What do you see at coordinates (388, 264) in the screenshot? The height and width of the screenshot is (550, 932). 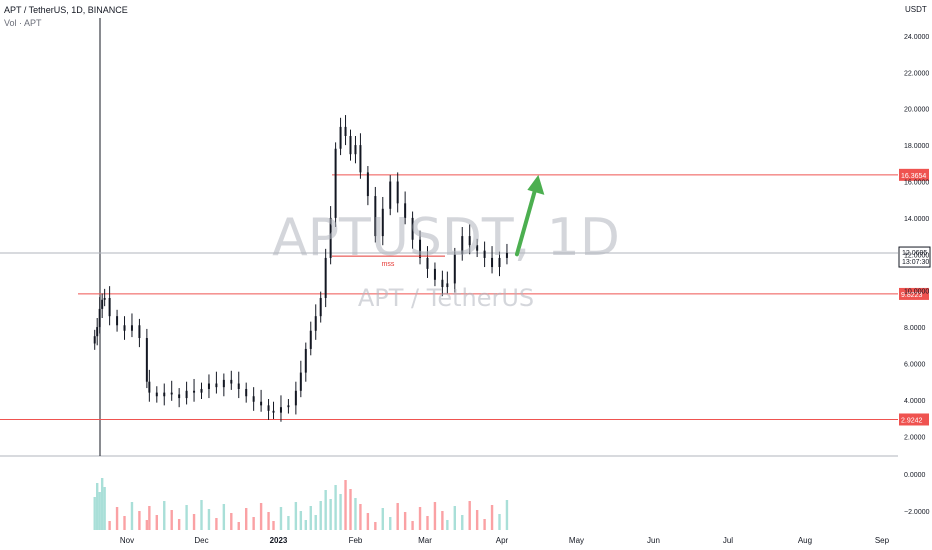 I see `mss-label: mss` at bounding box center [388, 264].